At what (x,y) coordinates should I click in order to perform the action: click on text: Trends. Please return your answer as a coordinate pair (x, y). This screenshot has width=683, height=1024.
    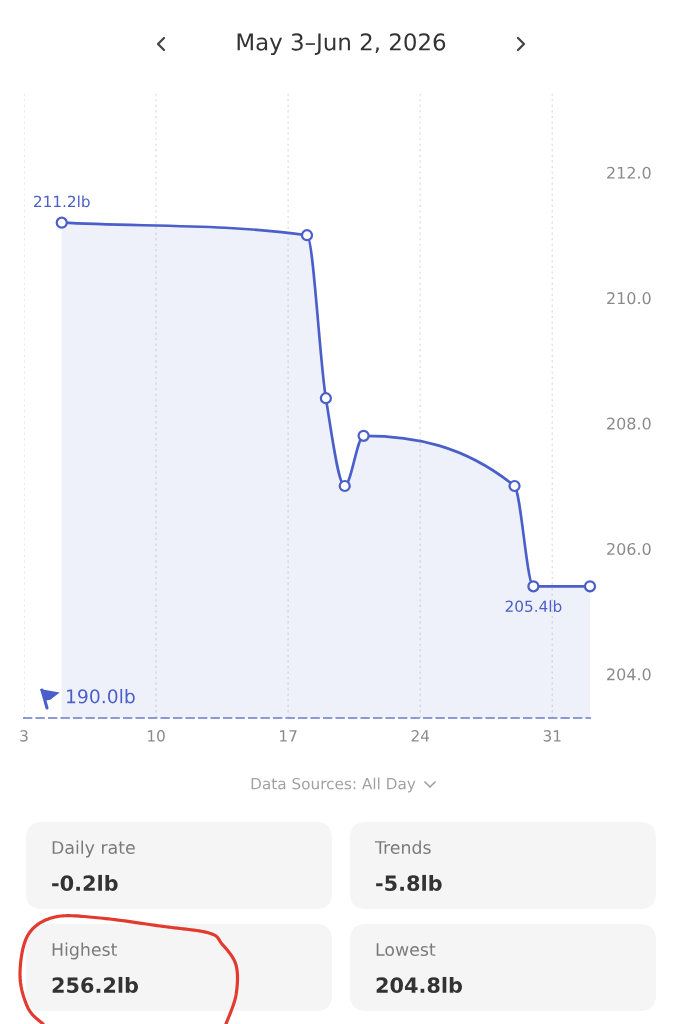
    Looking at the image, I should click on (402, 847).